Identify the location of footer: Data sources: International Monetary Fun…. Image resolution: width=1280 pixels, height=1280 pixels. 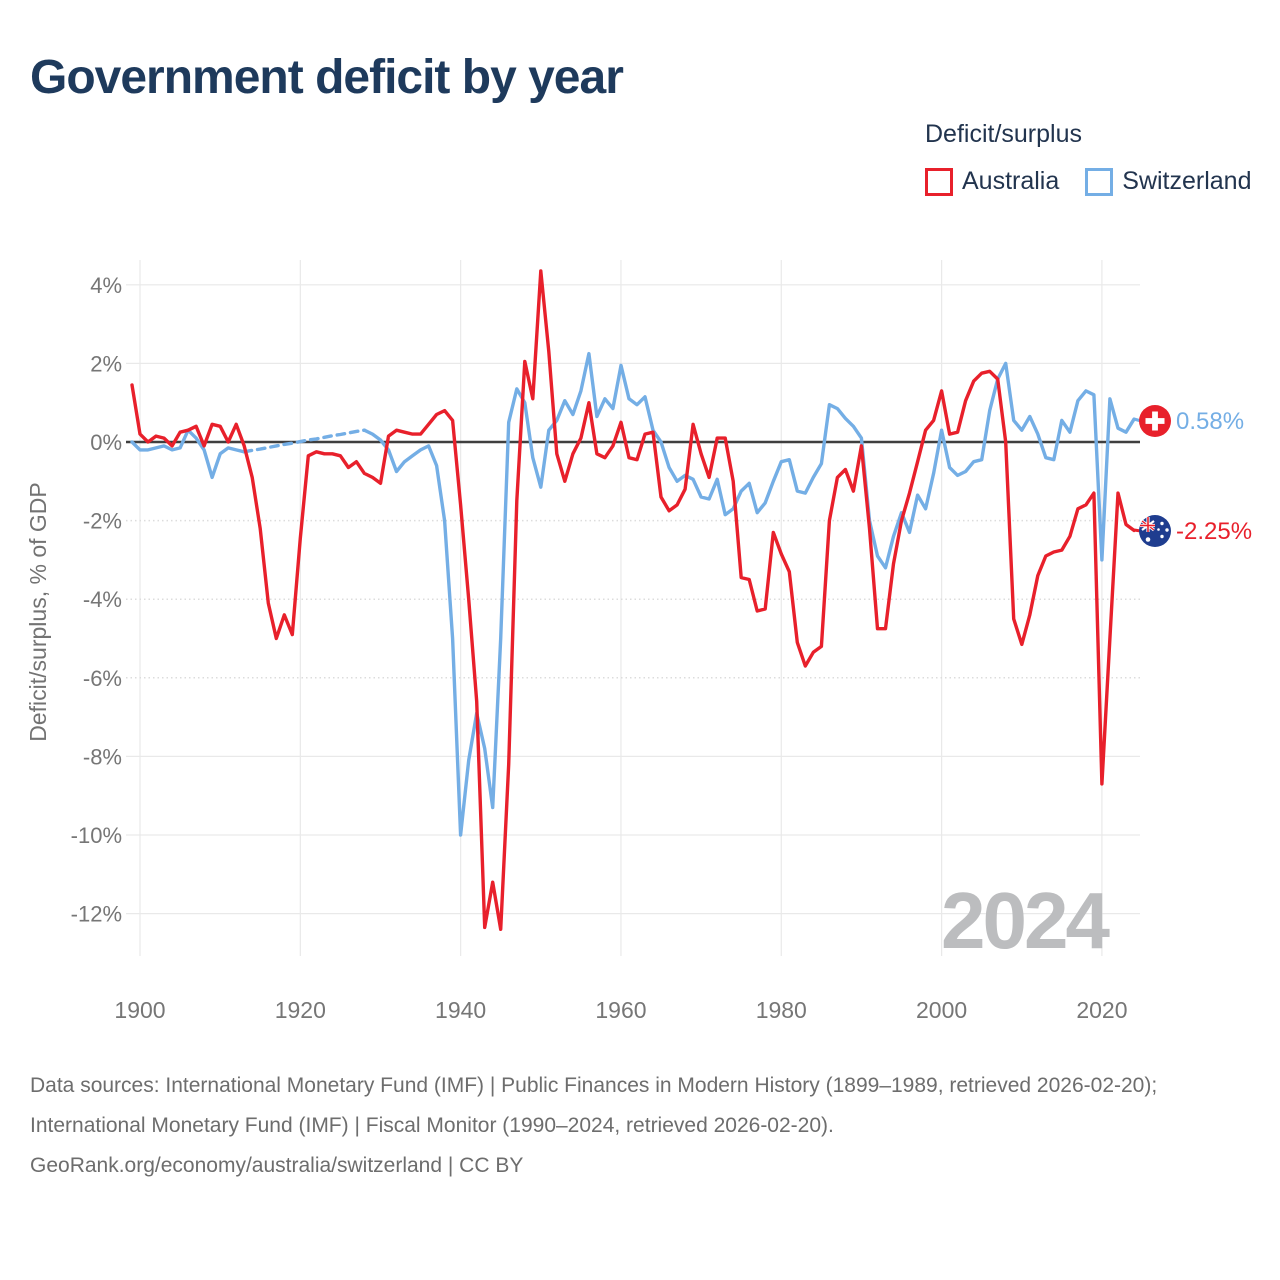
(637, 1126).